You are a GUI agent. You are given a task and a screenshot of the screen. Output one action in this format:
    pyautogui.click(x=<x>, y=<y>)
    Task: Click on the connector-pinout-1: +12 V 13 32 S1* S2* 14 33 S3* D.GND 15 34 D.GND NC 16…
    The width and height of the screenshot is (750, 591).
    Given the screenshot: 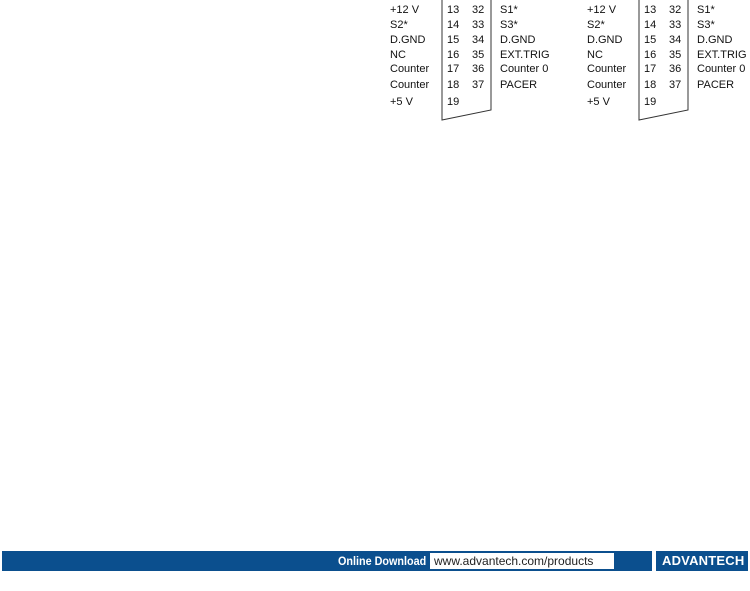 What is the action you would take?
    pyautogui.click(x=480, y=62)
    